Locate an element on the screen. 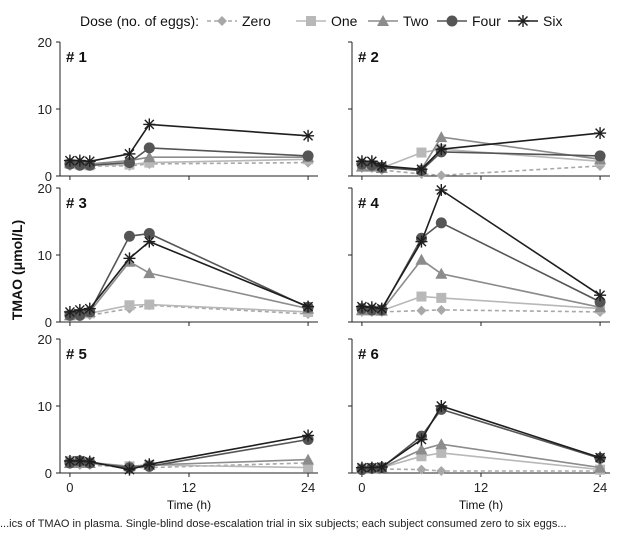 Image resolution: width=640 pixels, height=533 pixels. panel-title: # 4 is located at coordinates (369, 203).